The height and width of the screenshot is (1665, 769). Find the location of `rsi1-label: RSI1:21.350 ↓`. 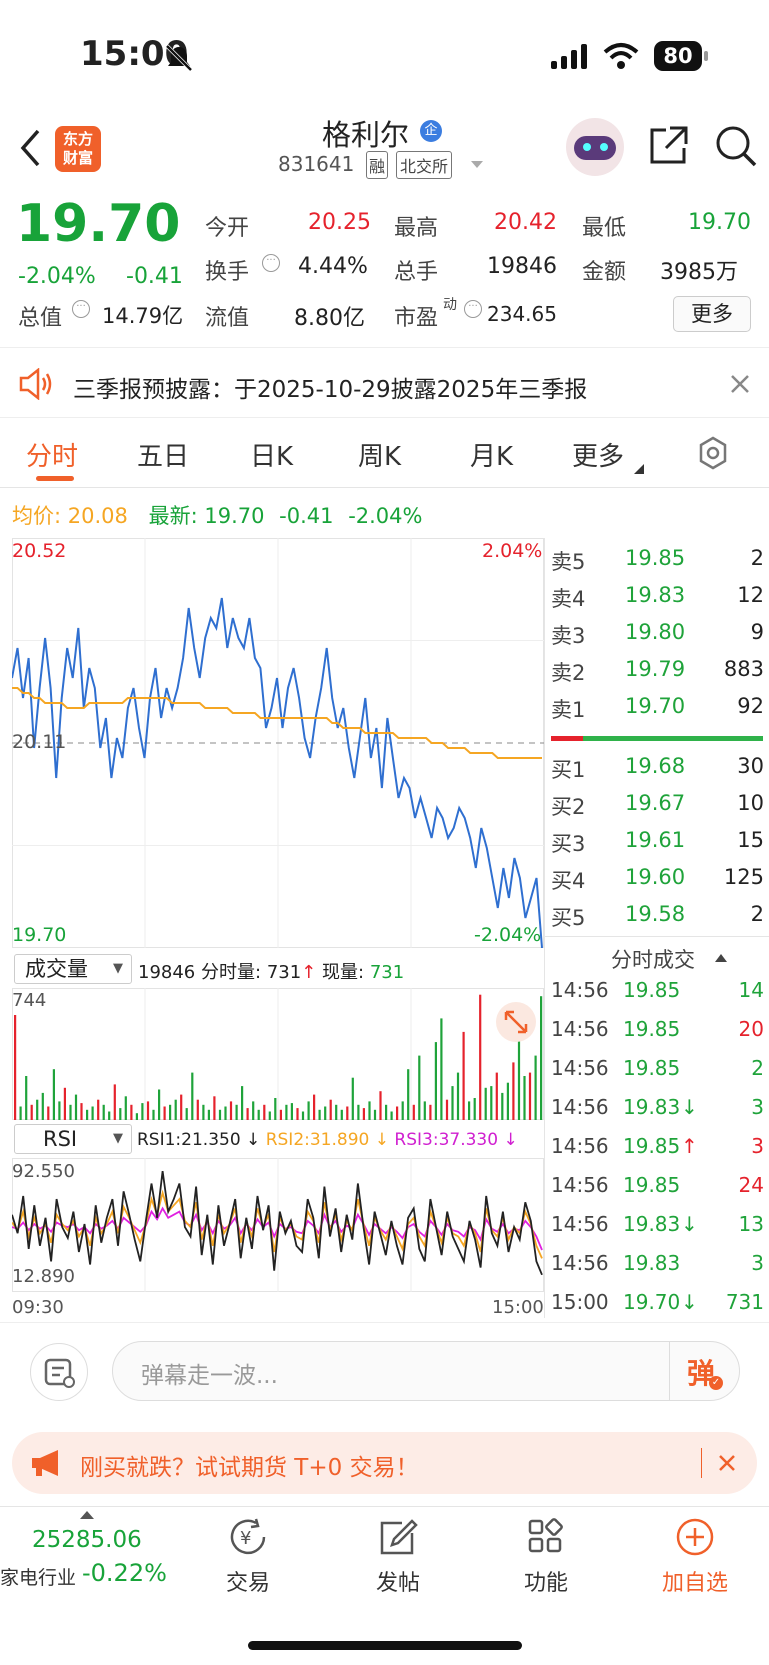

rsi1-label: RSI1:21.350 ↓ is located at coordinates (199, 1140).